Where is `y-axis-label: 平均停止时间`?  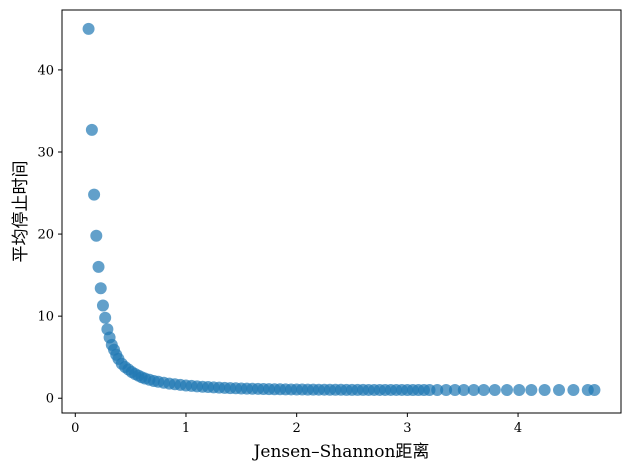
y-axis-label: 平均停止时间 is located at coordinates (21, 212).